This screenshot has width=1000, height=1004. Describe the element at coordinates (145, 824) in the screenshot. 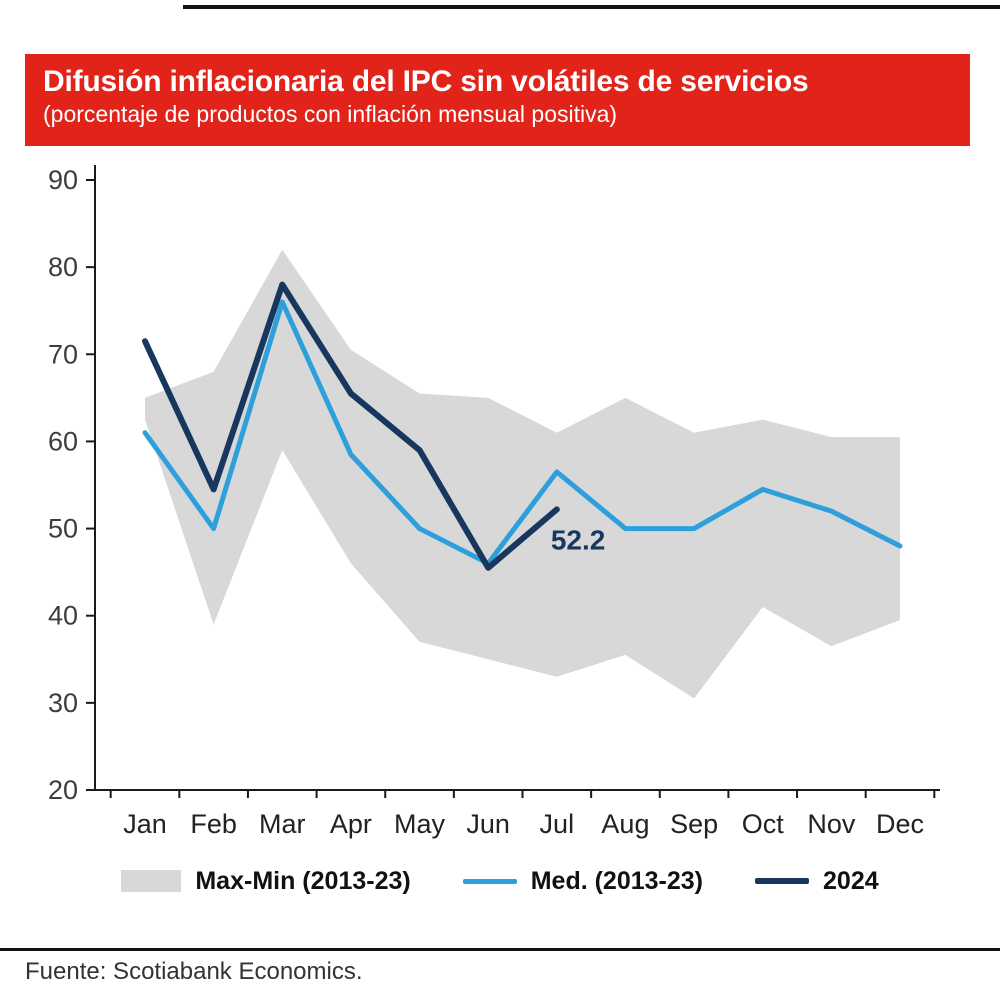

I see `svg-text: Jan` at that location.